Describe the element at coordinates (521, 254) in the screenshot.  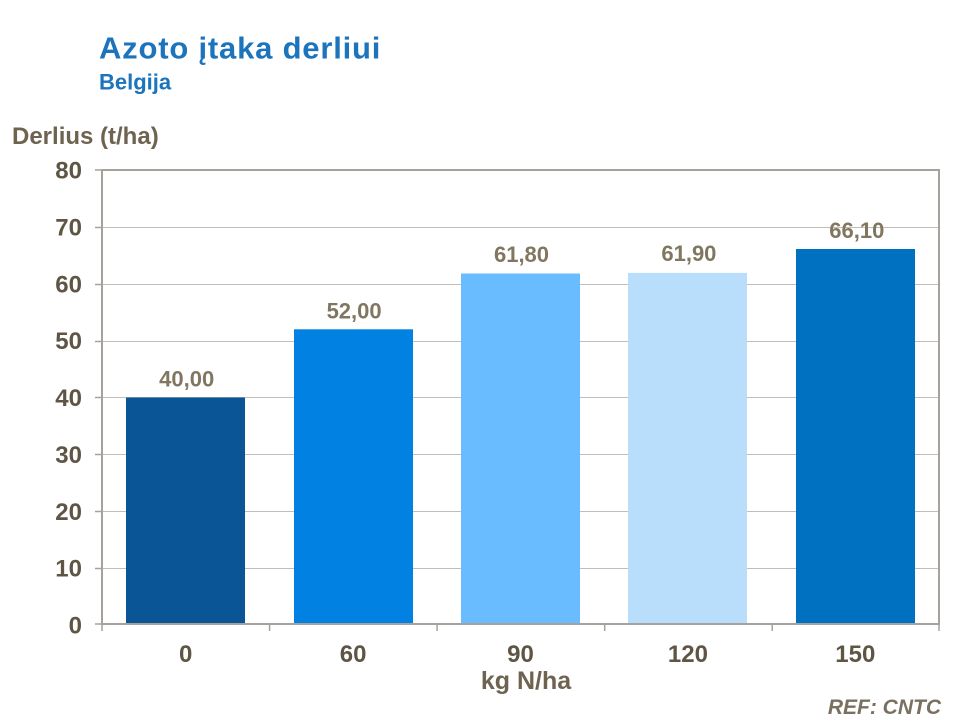
I see `svg-text: 61,80` at that location.